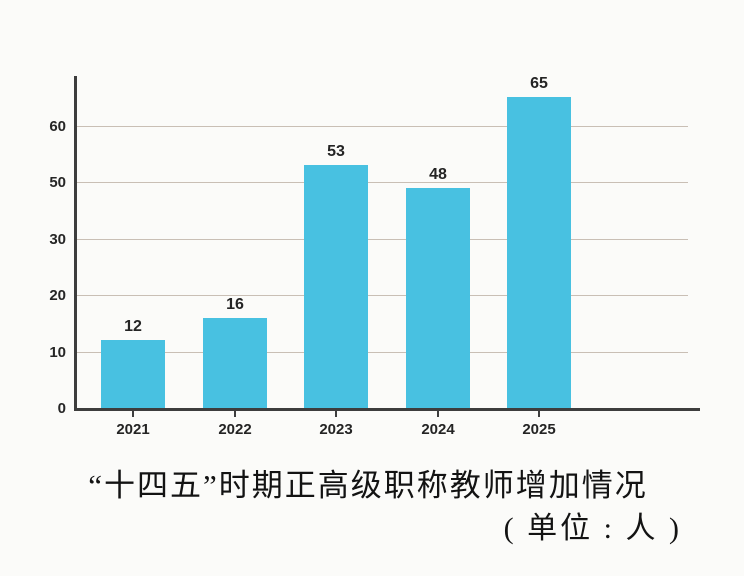 Image resolution: width=744 pixels, height=576 pixels. Describe the element at coordinates (133, 429) in the screenshot. I see `x-axis-tick-label: 2021` at that location.